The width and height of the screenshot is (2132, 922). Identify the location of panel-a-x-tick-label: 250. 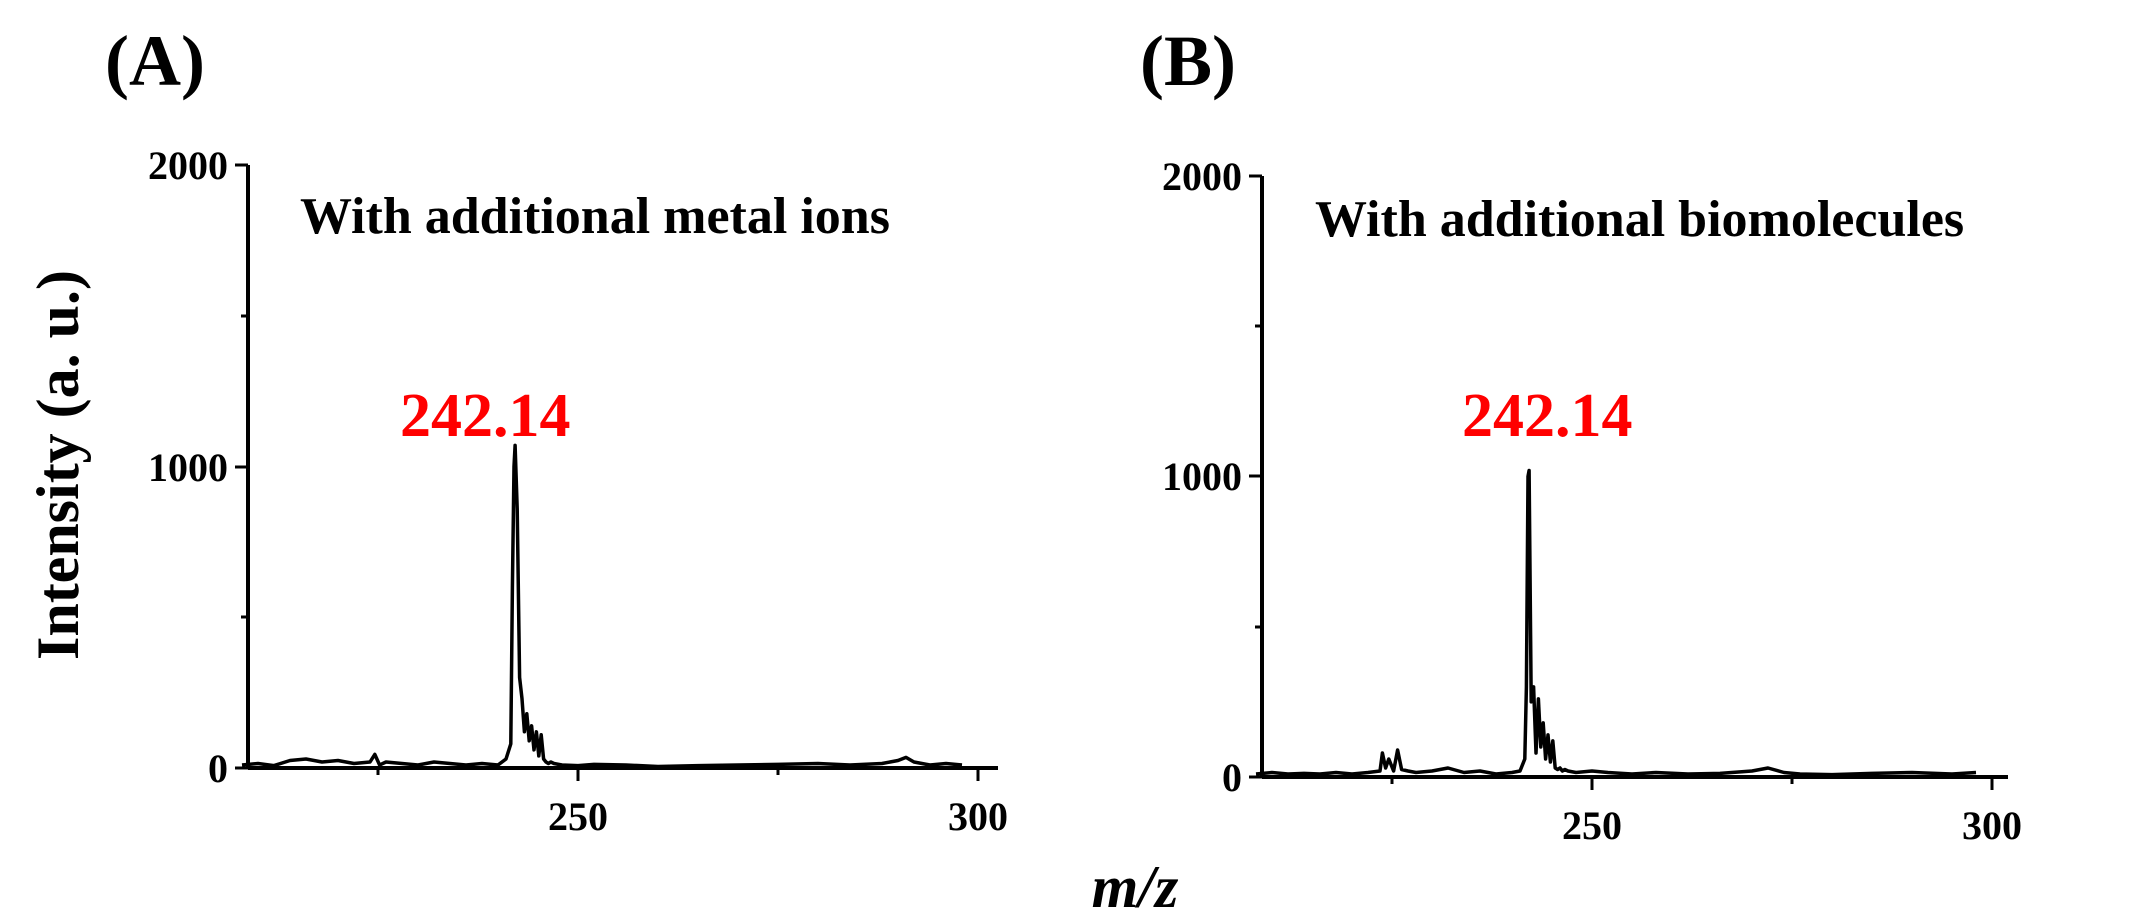
(578, 816).